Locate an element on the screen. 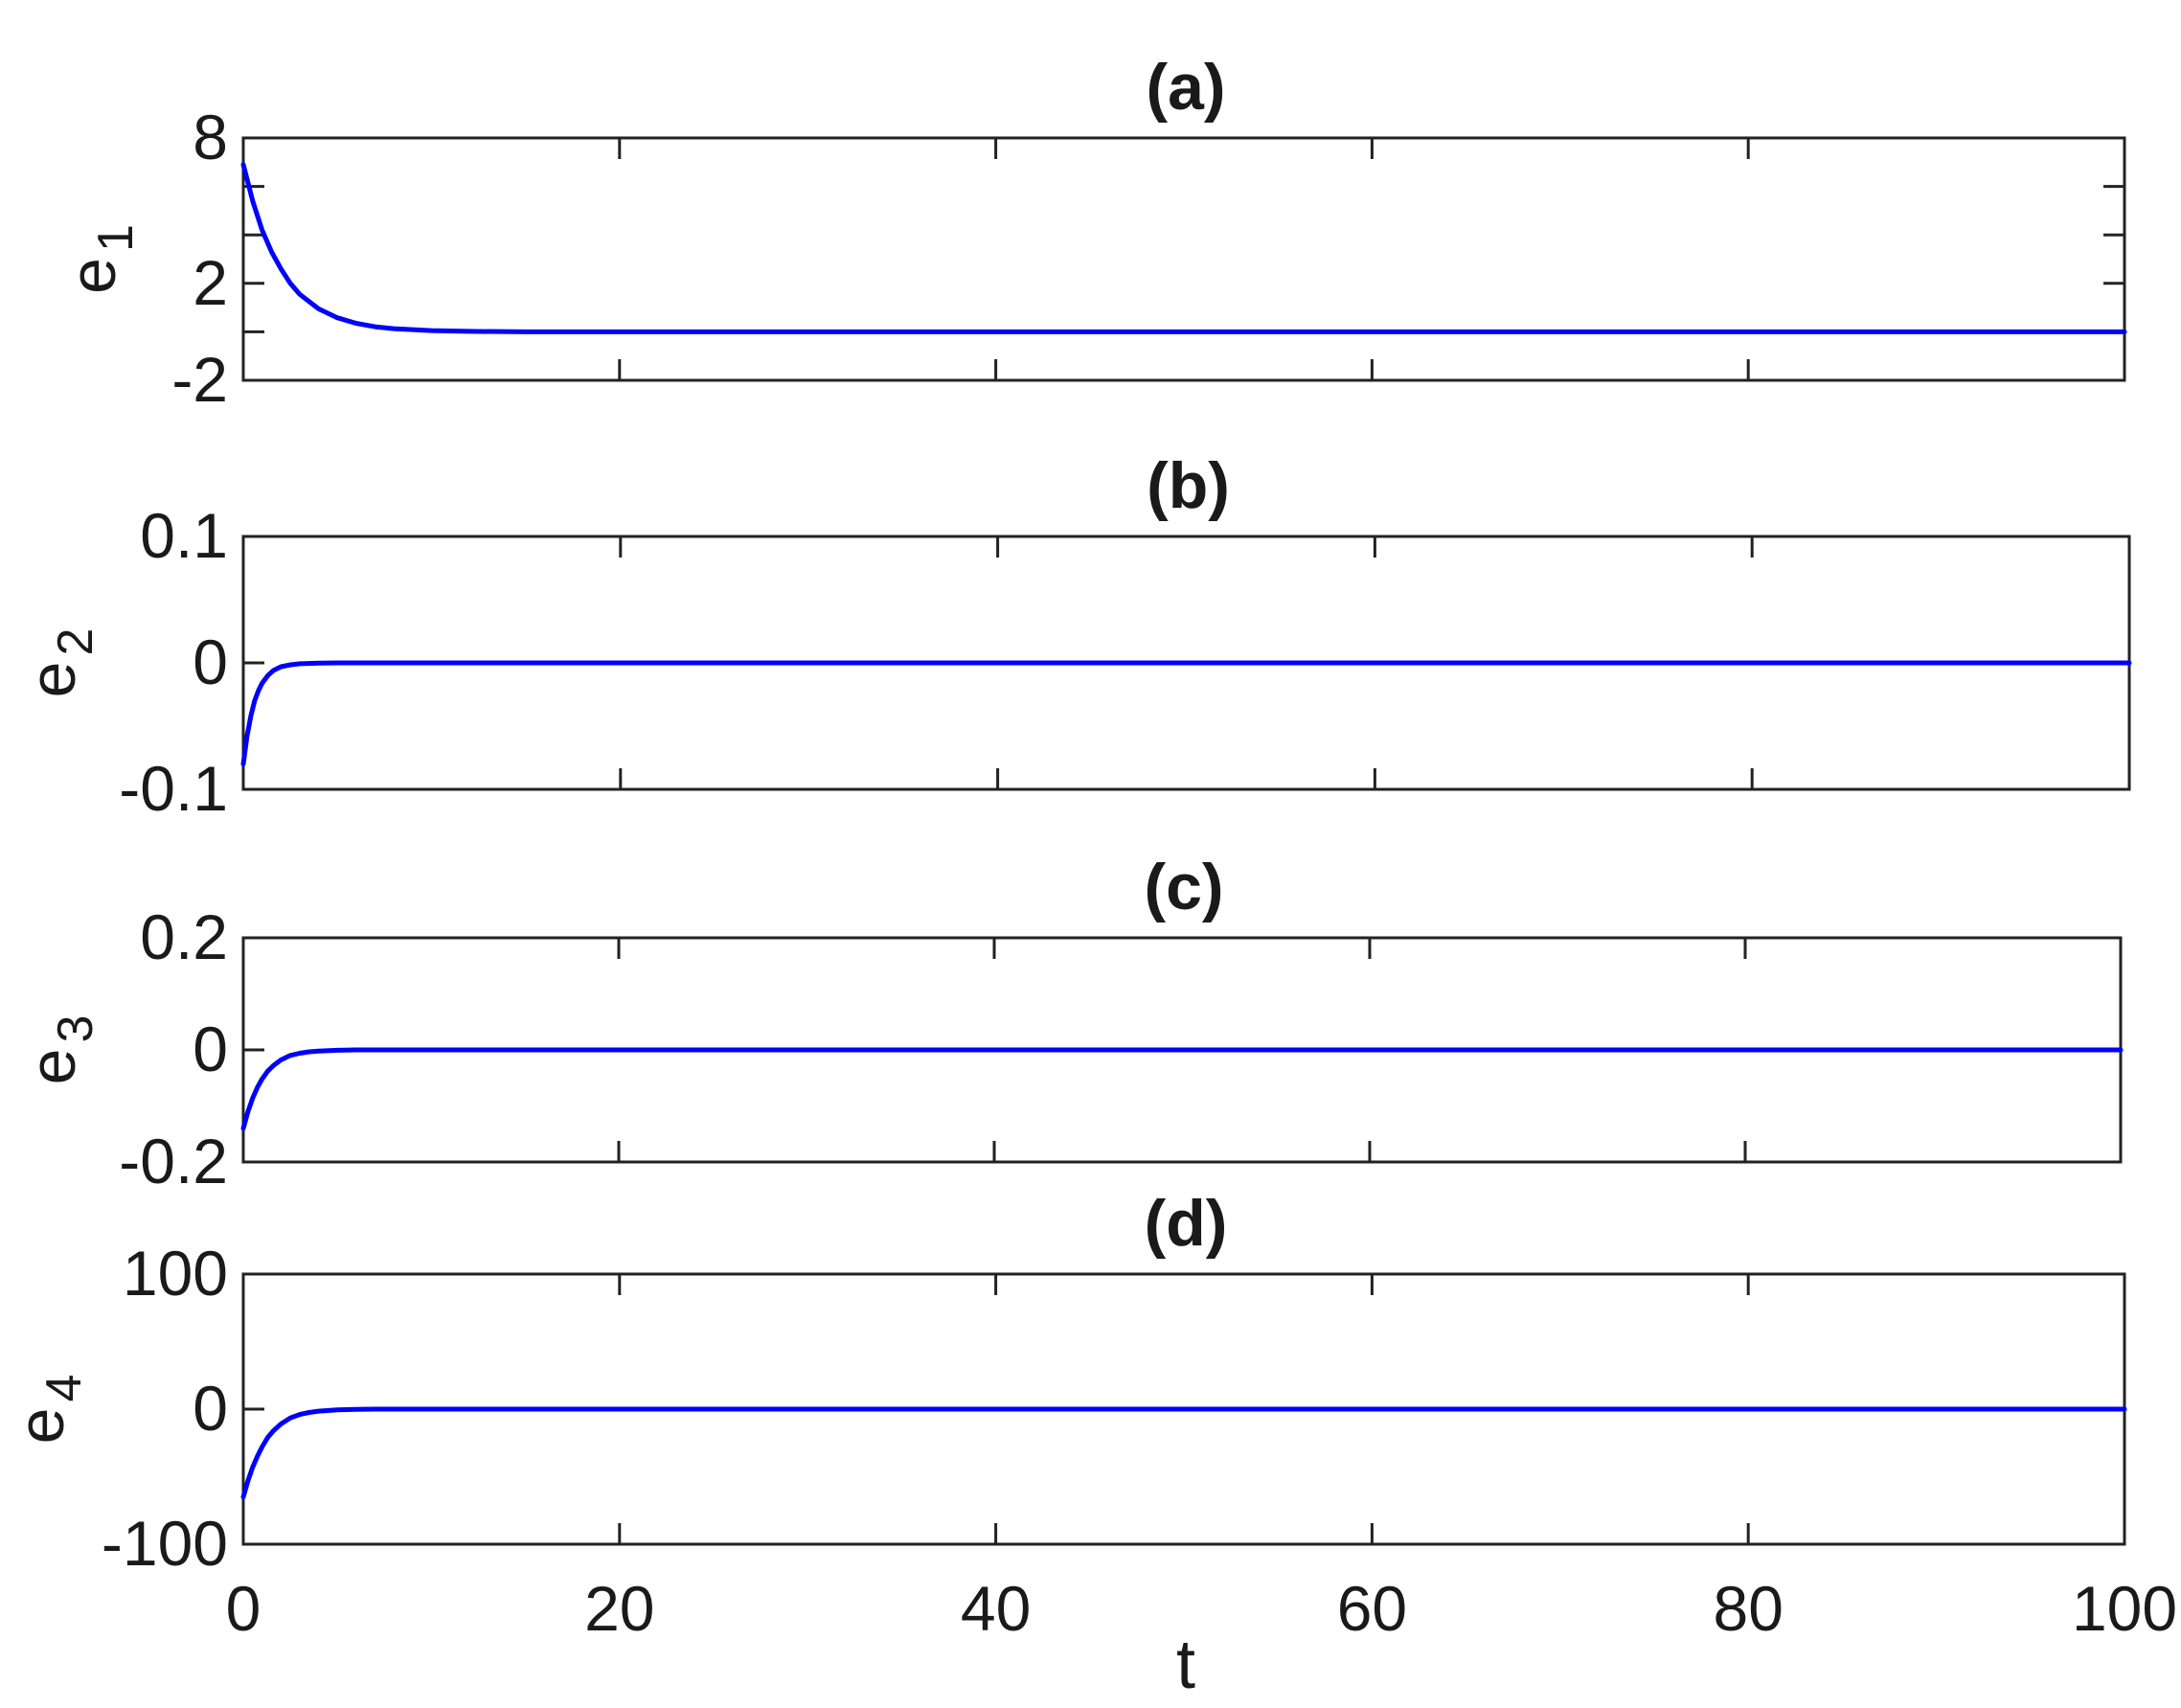 The height and width of the screenshot is (1708, 2181). x-tick-label: 100 is located at coordinates (2124, 1608).